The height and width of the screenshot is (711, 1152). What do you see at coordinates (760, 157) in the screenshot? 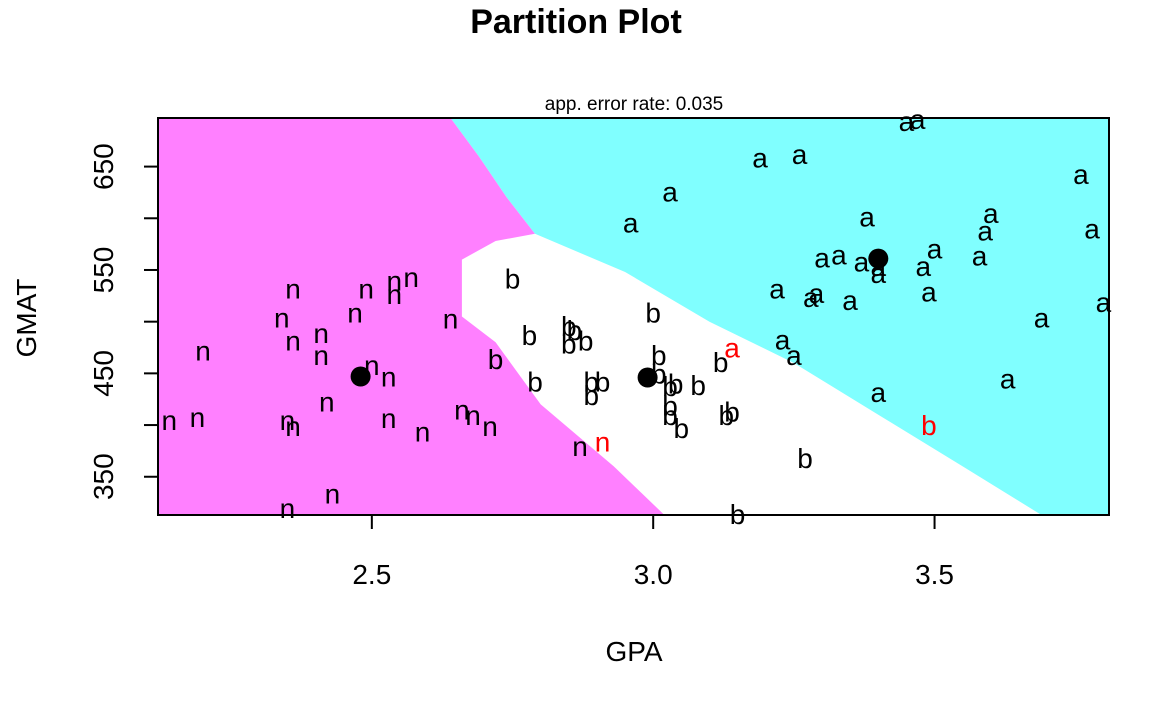
I see `point-a-57: a` at bounding box center [760, 157].